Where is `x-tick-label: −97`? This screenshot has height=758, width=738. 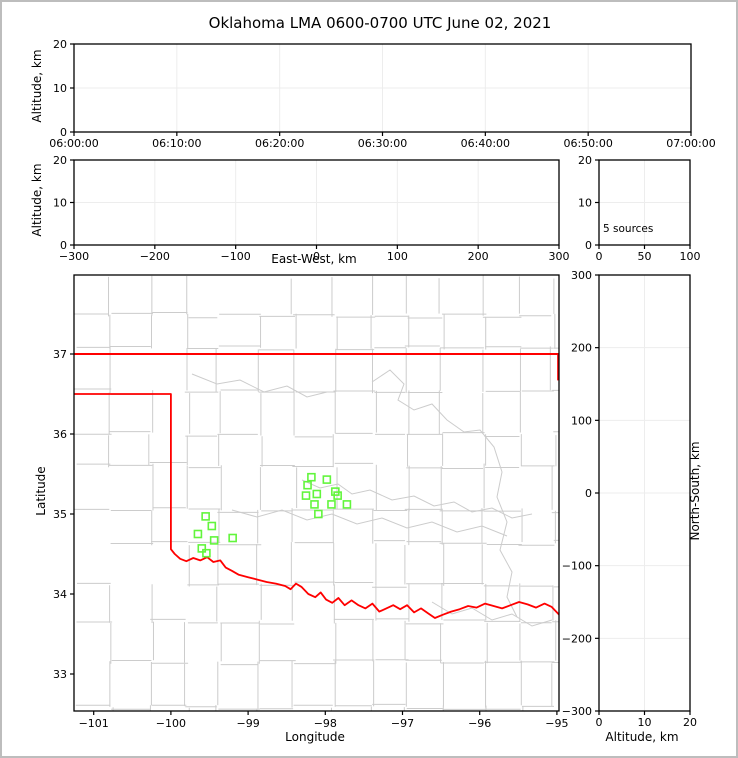
x-tick-label: −97 is located at coordinates (402, 723).